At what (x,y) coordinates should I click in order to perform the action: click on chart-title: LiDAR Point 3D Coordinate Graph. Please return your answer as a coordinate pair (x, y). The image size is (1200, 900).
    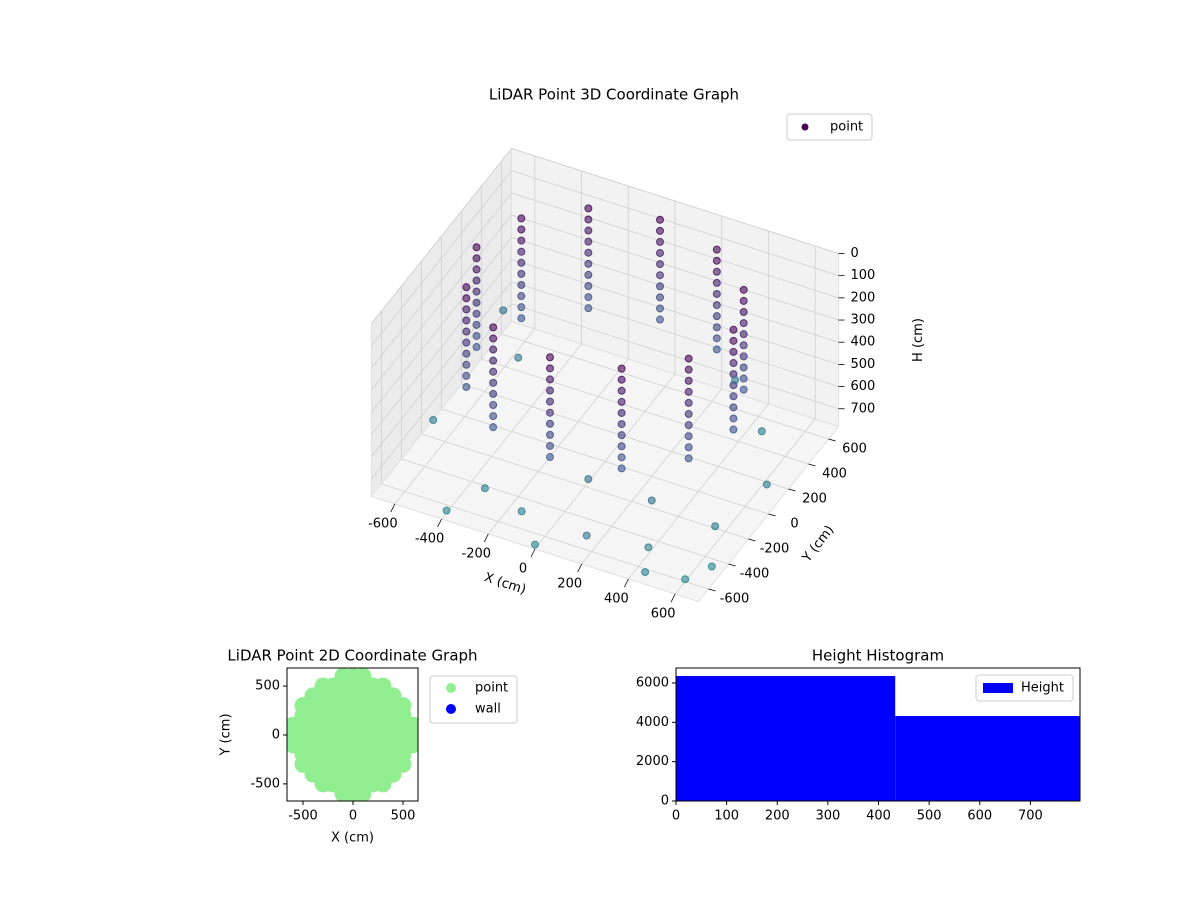
    Looking at the image, I should click on (614, 95).